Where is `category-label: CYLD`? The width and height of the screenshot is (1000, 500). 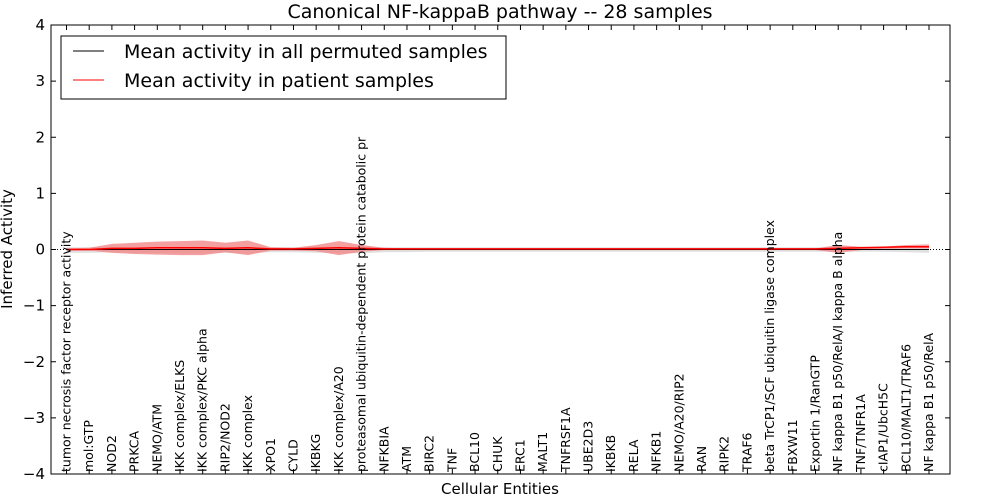
category-label: CYLD is located at coordinates (293, 455).